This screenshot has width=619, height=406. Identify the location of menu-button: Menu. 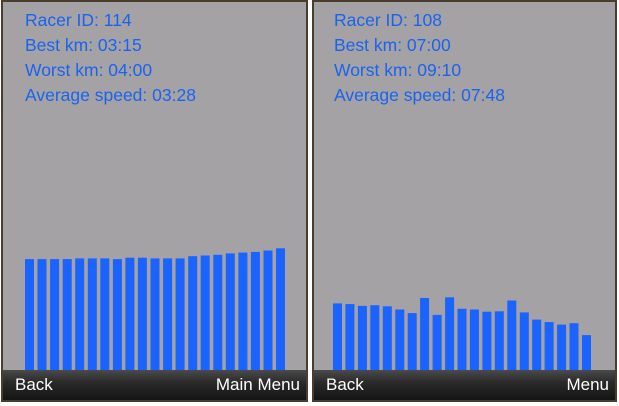
(587, 384).